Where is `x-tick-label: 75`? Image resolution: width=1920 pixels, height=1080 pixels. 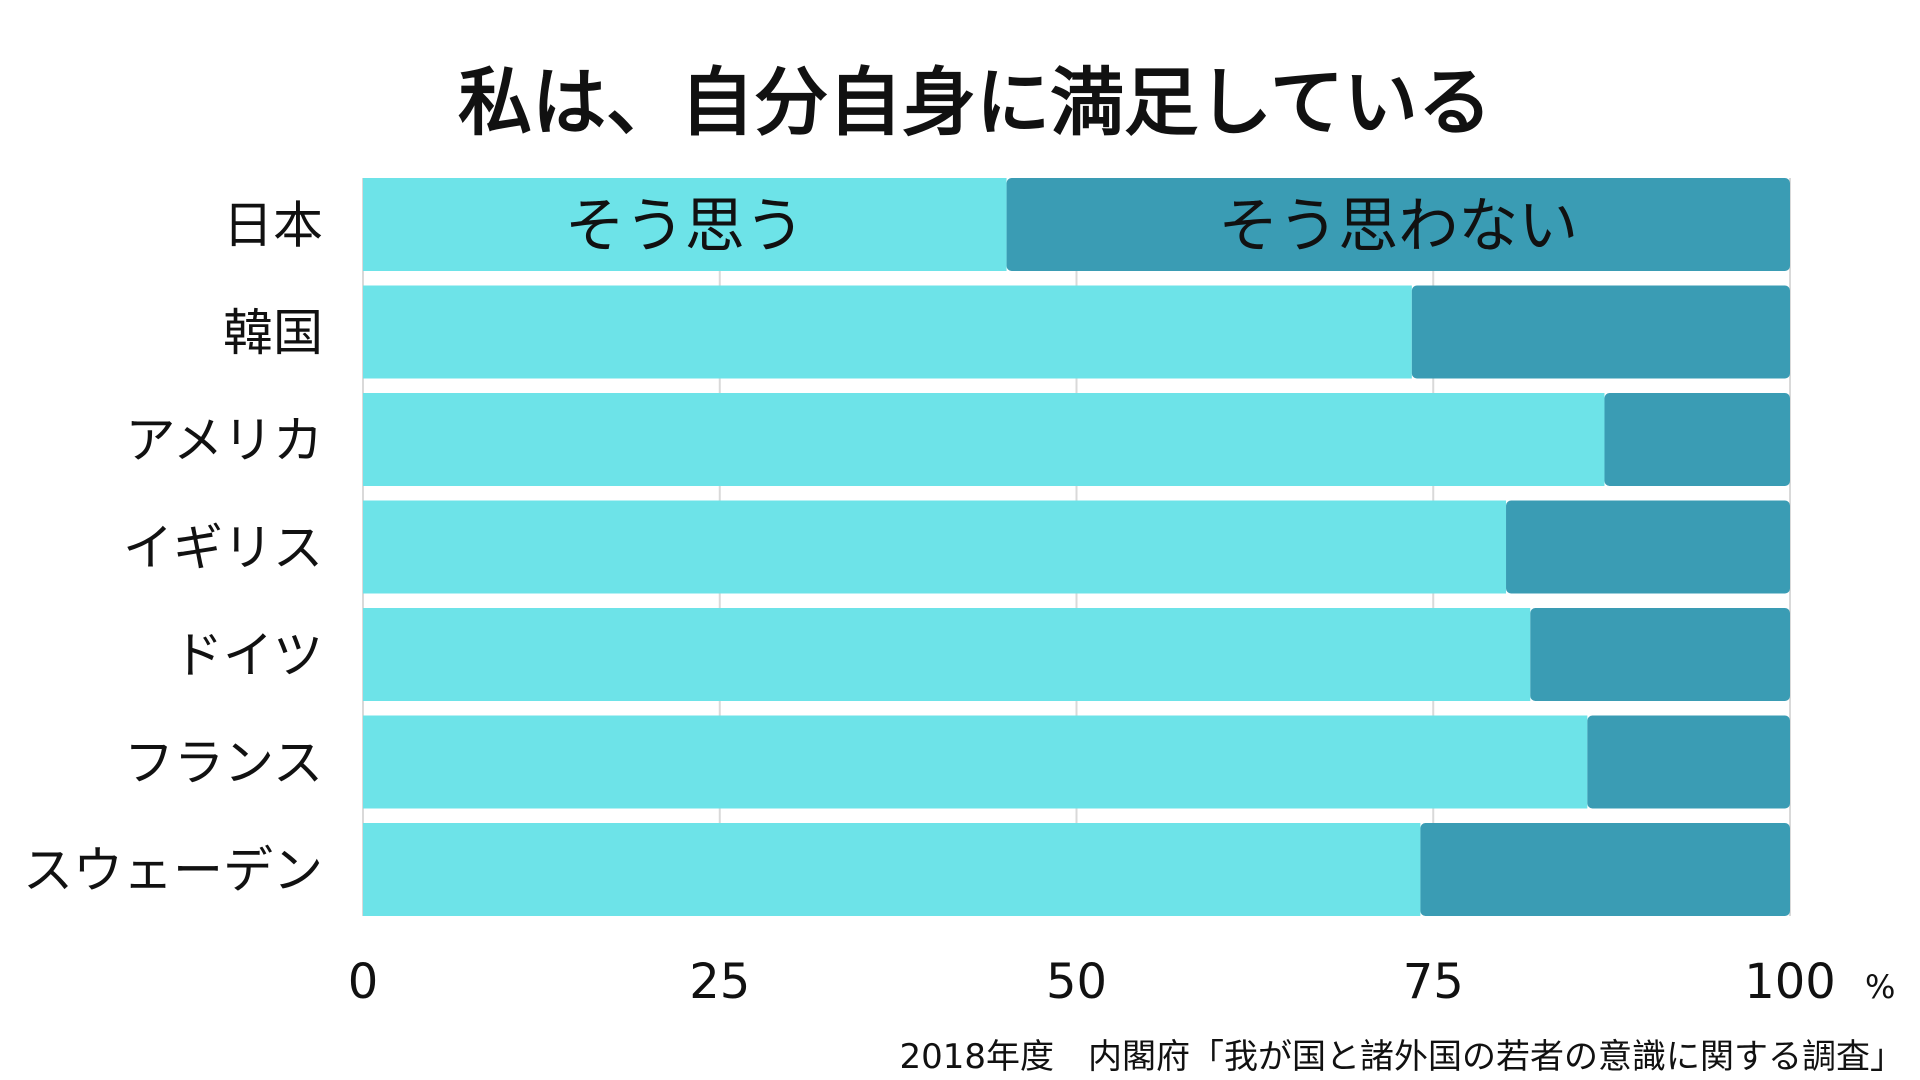 x-tick-label: 75 is located at coordinates (1433, 982).